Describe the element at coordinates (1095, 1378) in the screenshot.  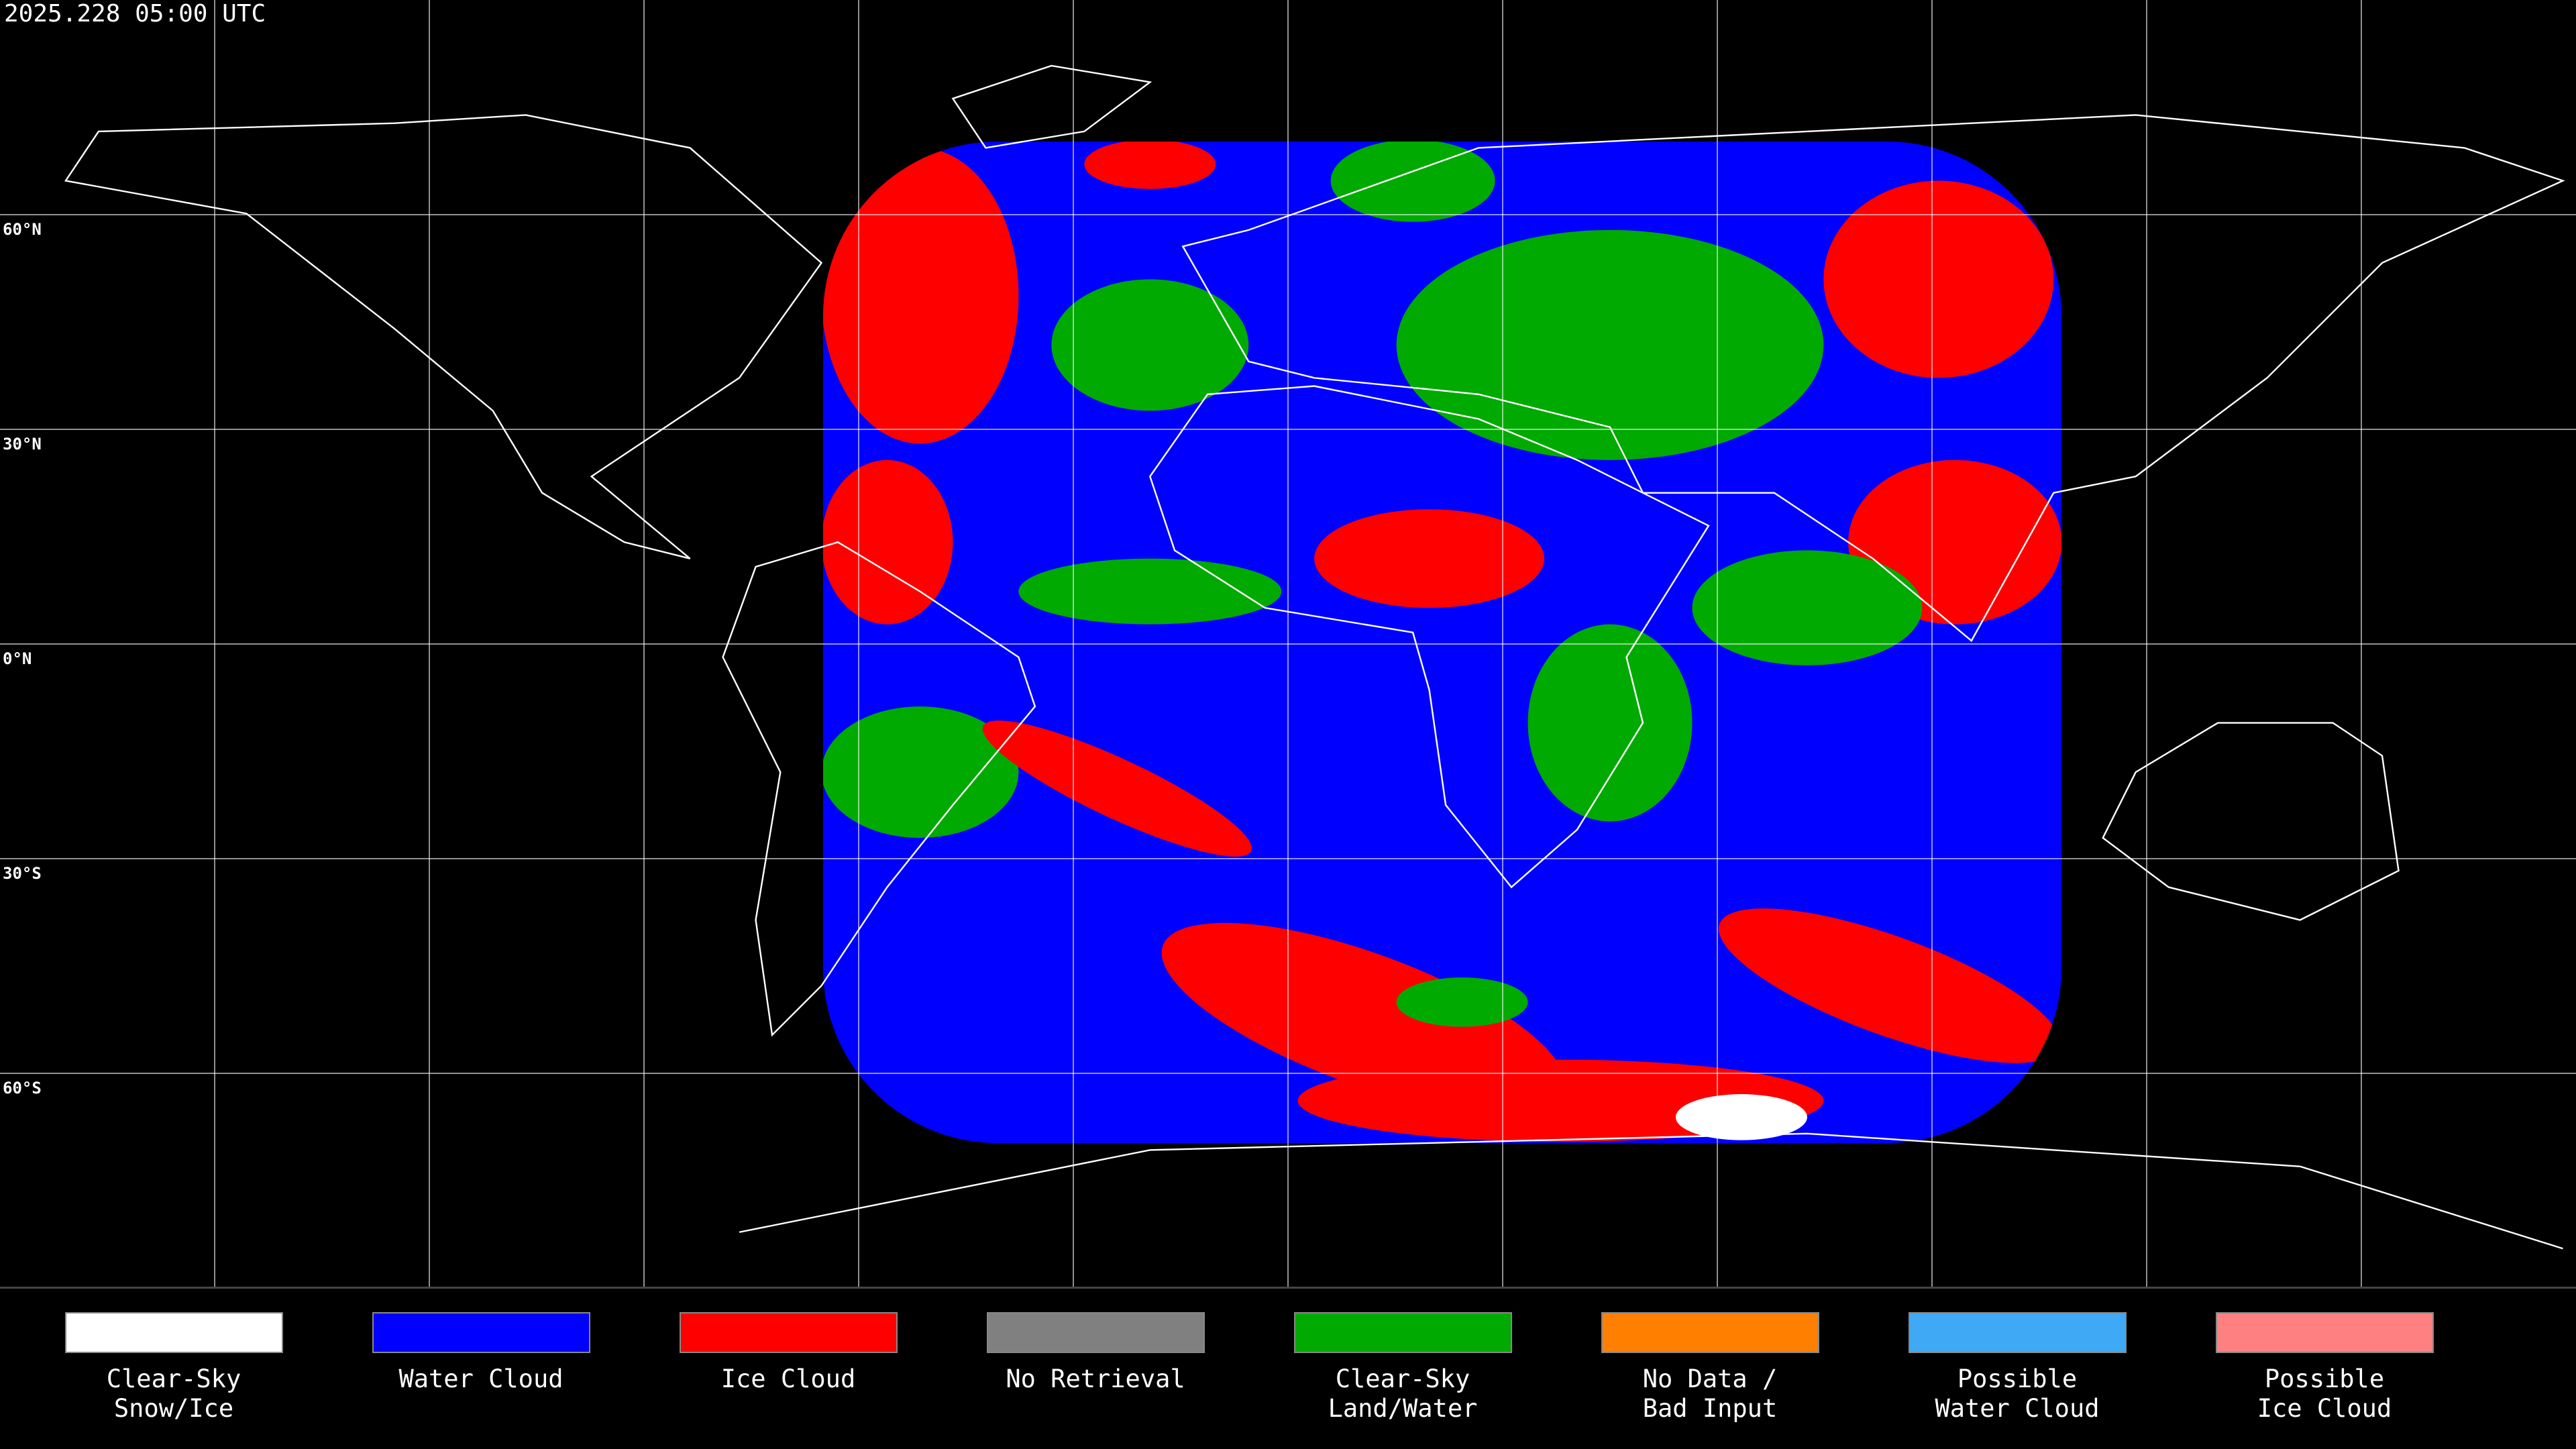
I see `legend-label: No Retrieval` at that location.